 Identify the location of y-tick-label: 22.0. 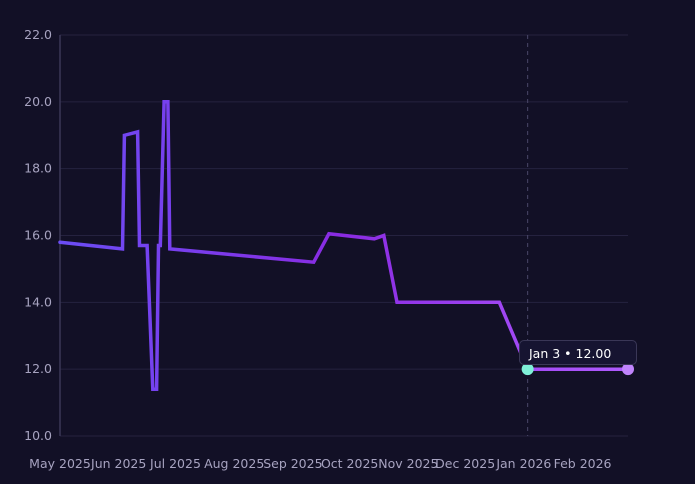
(38, 34).